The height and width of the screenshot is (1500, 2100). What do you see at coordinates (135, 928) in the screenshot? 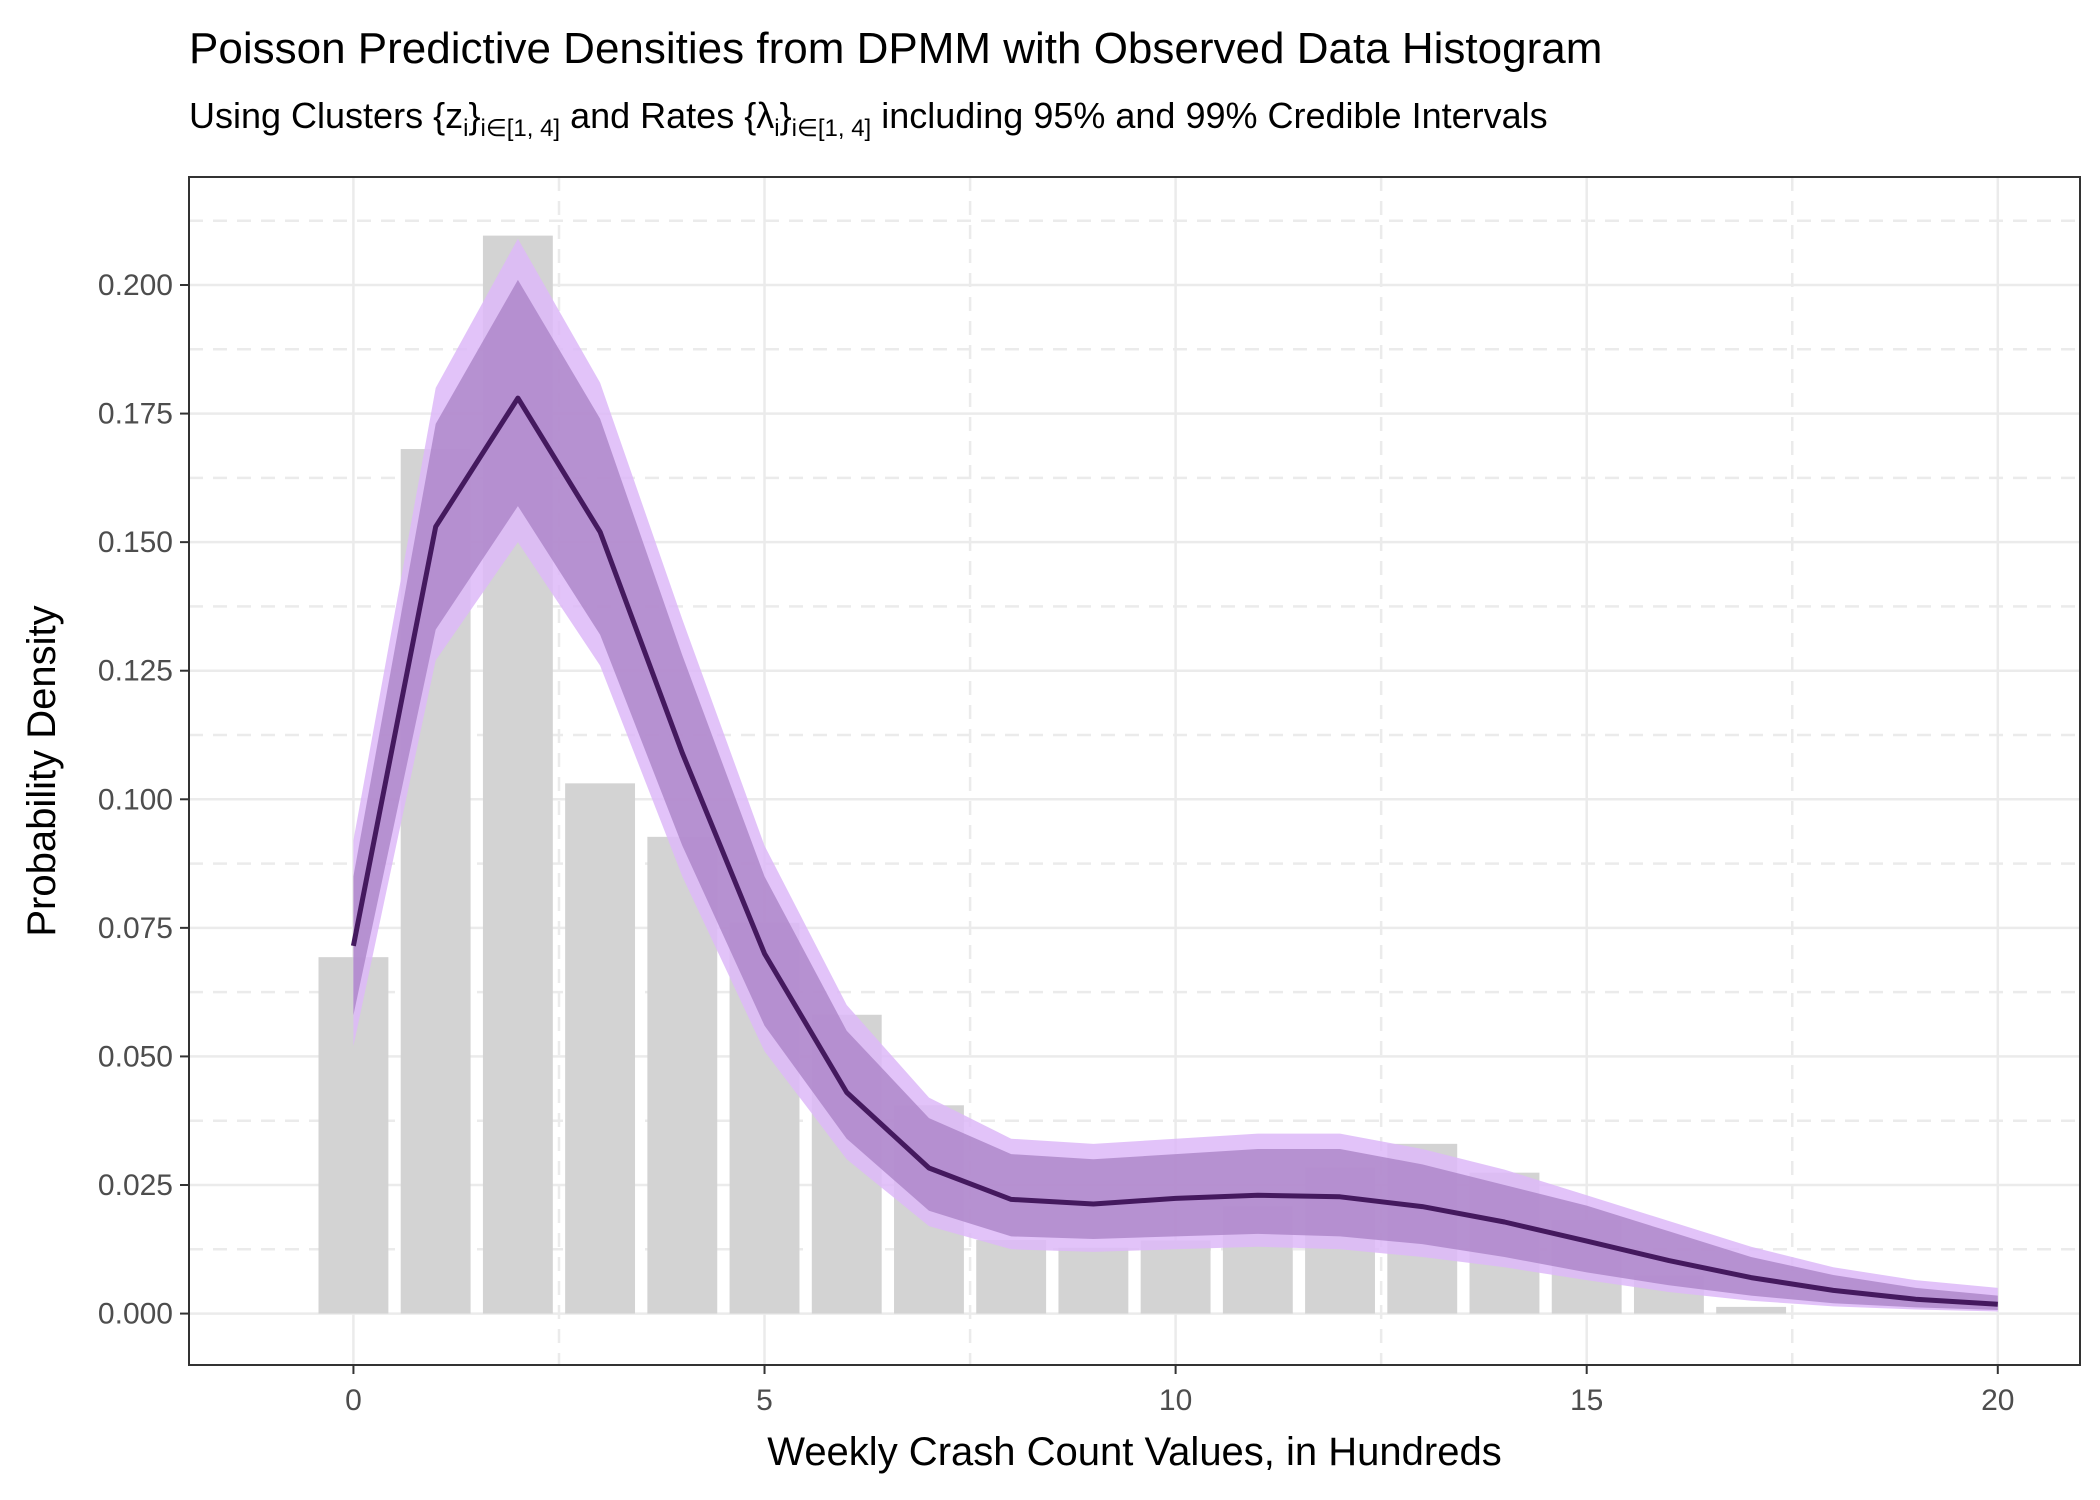
I see `y-tick-label: 0.075` at bounding box center [135, 928].